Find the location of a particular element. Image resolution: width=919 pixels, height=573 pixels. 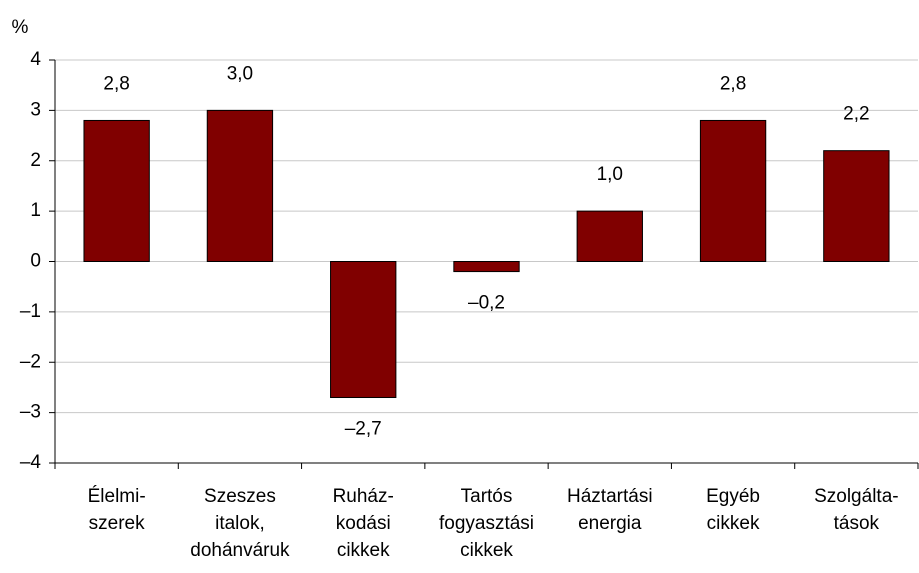

data-label: 3,0 is located at coordinates (240, 73).